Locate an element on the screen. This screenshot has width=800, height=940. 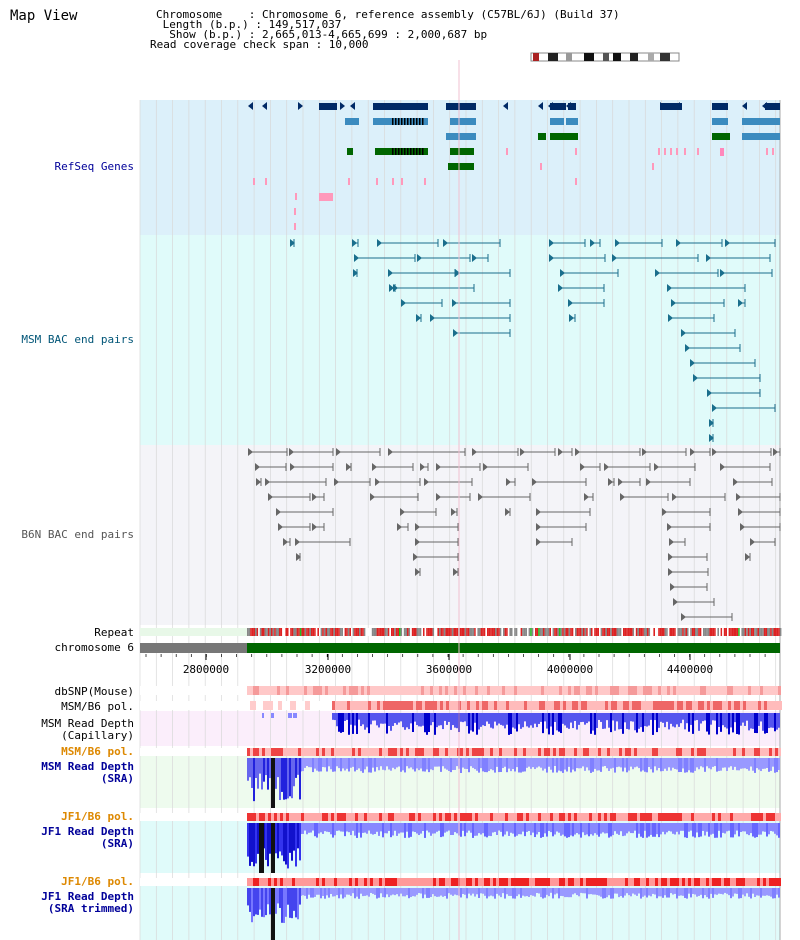
dbsnp-label: dbSNP(Mouse) is located at coordinates (94, 691).